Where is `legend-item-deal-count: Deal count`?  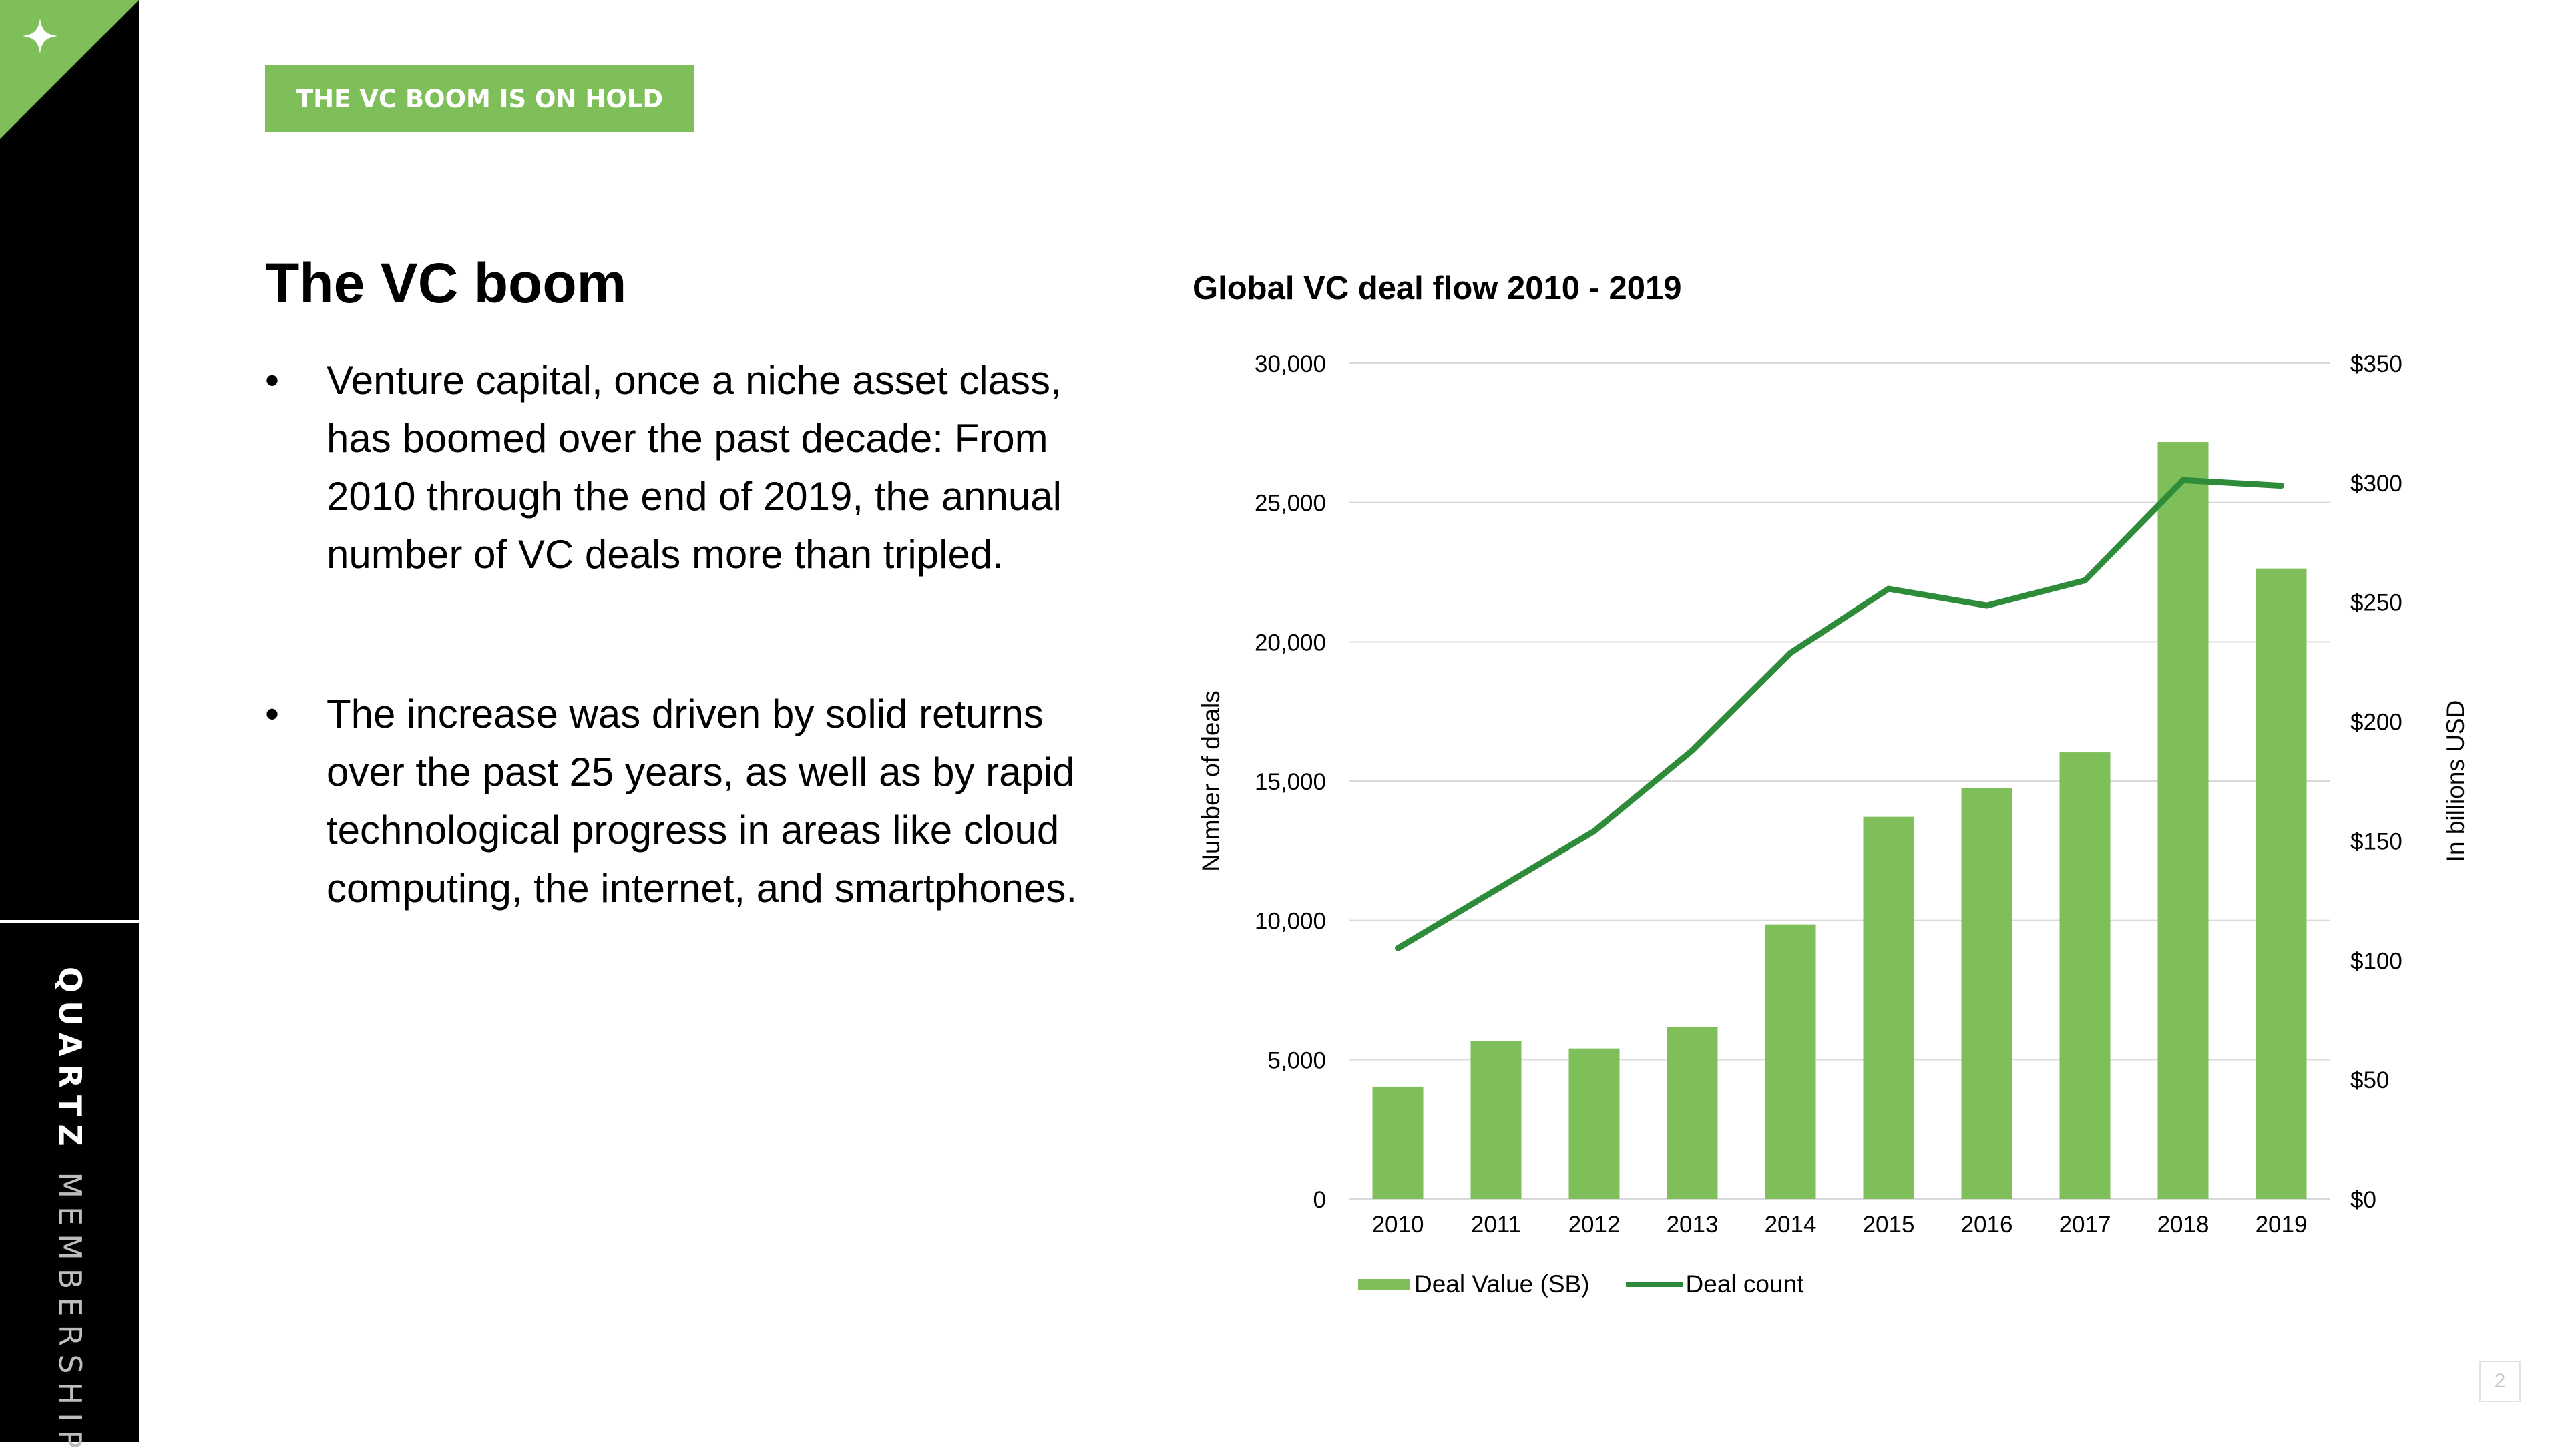
legend-item-deal-count: Deal count is located at coordinates (1715, 1284).